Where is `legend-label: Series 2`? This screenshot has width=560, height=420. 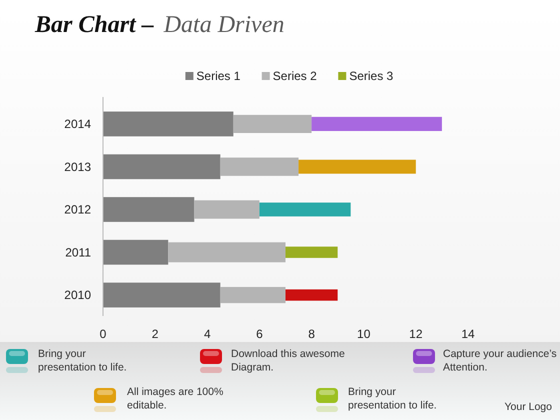 legend-label: Series 2 is located at coordinates (295, 76).